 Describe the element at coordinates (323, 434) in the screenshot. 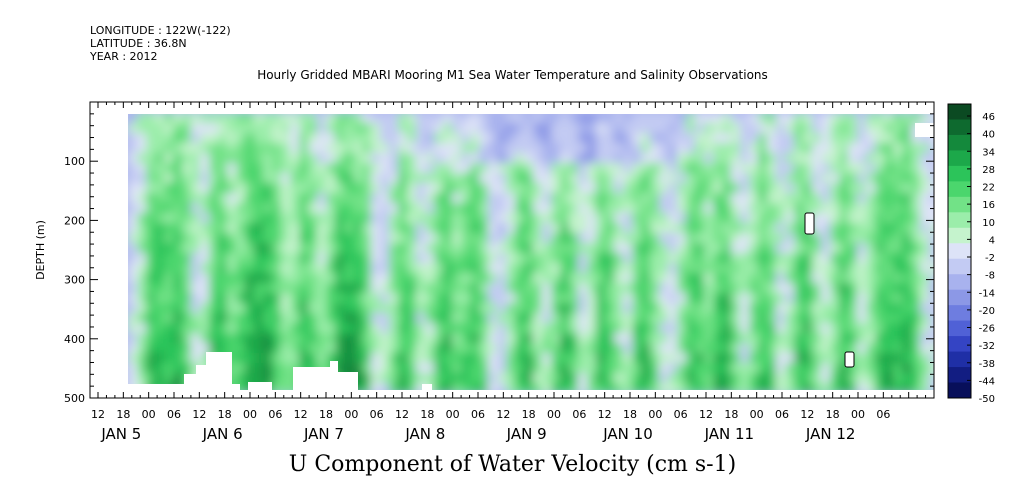

I see `x-day-label: JAN 7` at that location.